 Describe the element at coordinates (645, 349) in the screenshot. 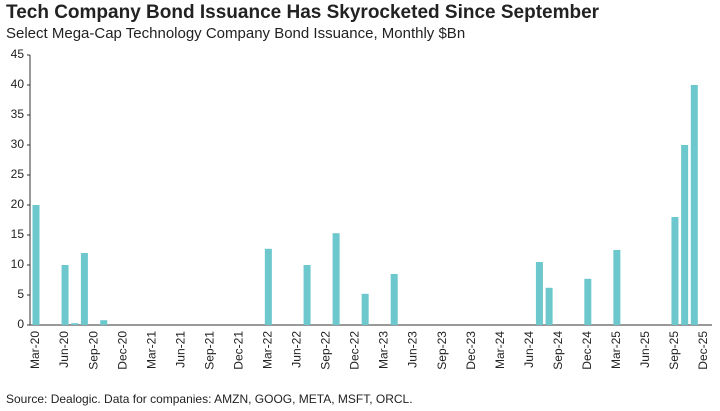

I see `x-tick-label: Jun-25` at that location.